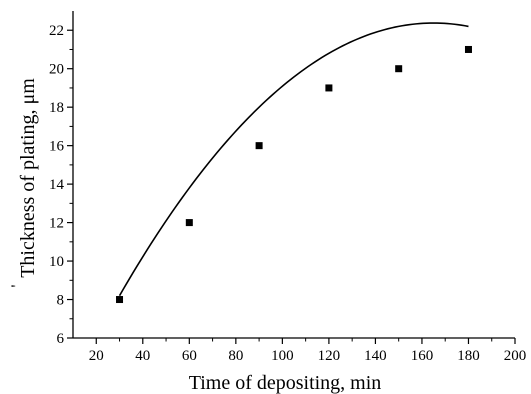 The width and height of the screenshot is (531, 394). Describe the element at coordinates (329, 356) in the screenshot. I see `x-tick-label: 120` at that location.